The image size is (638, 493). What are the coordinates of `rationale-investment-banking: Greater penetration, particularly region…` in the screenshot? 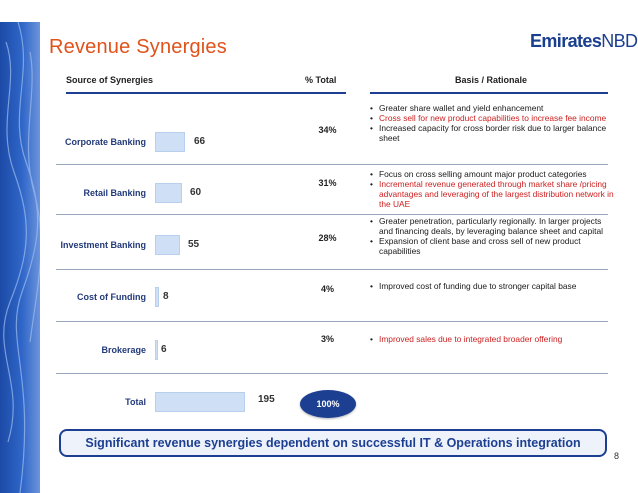 It's located at (492, 236).